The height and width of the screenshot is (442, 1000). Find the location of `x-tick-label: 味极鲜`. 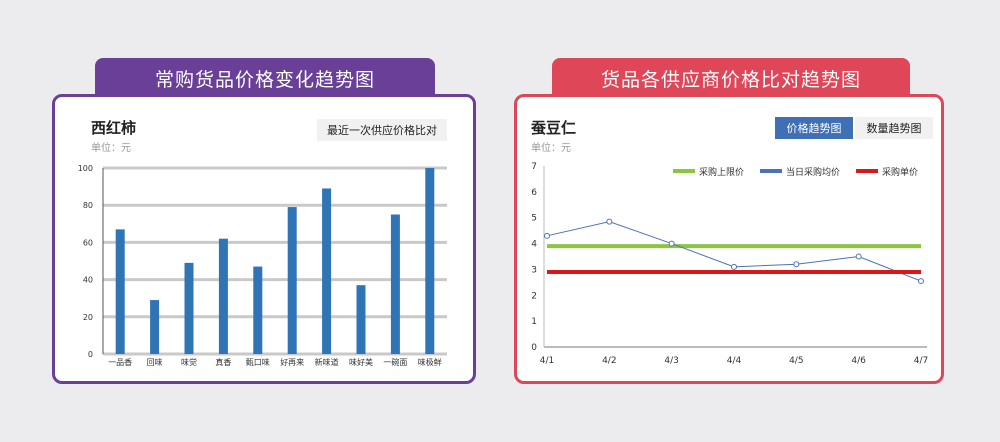

x-tick-label: 味极鲜 is located at coordinates (430, 362).